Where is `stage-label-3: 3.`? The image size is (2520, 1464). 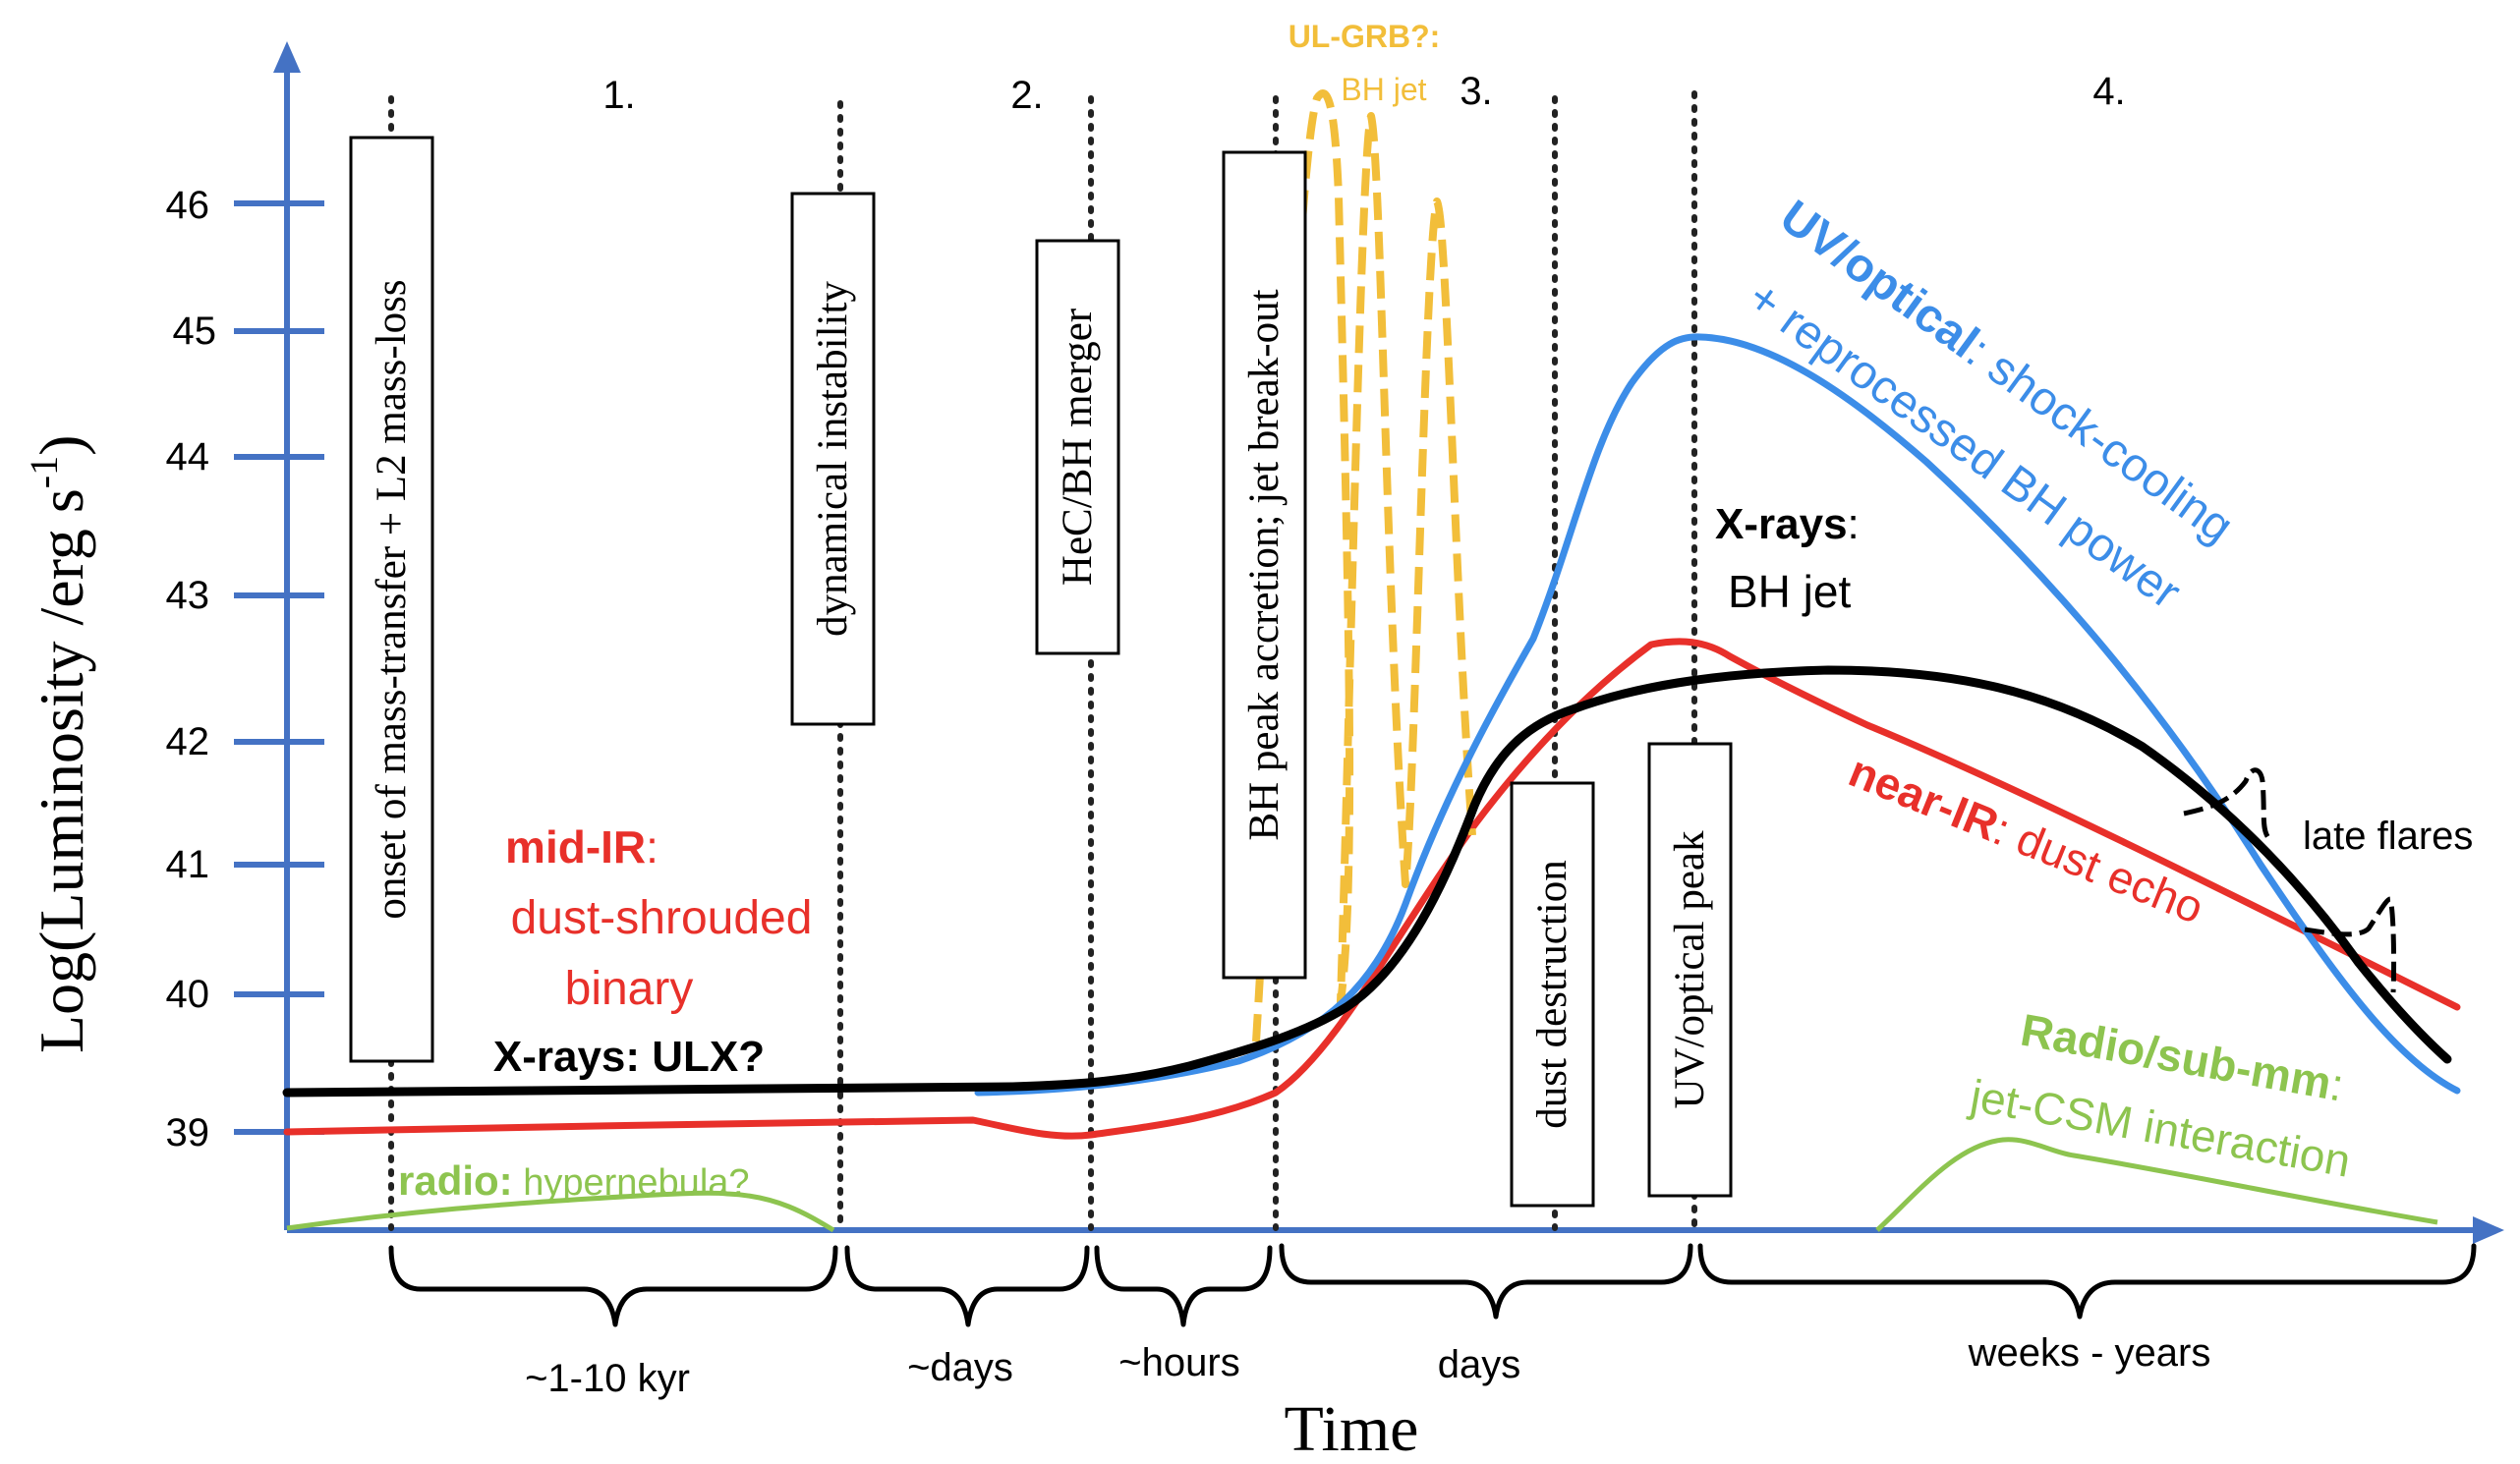
stage-label-3: 3. is located at coordinates (1476, 91).